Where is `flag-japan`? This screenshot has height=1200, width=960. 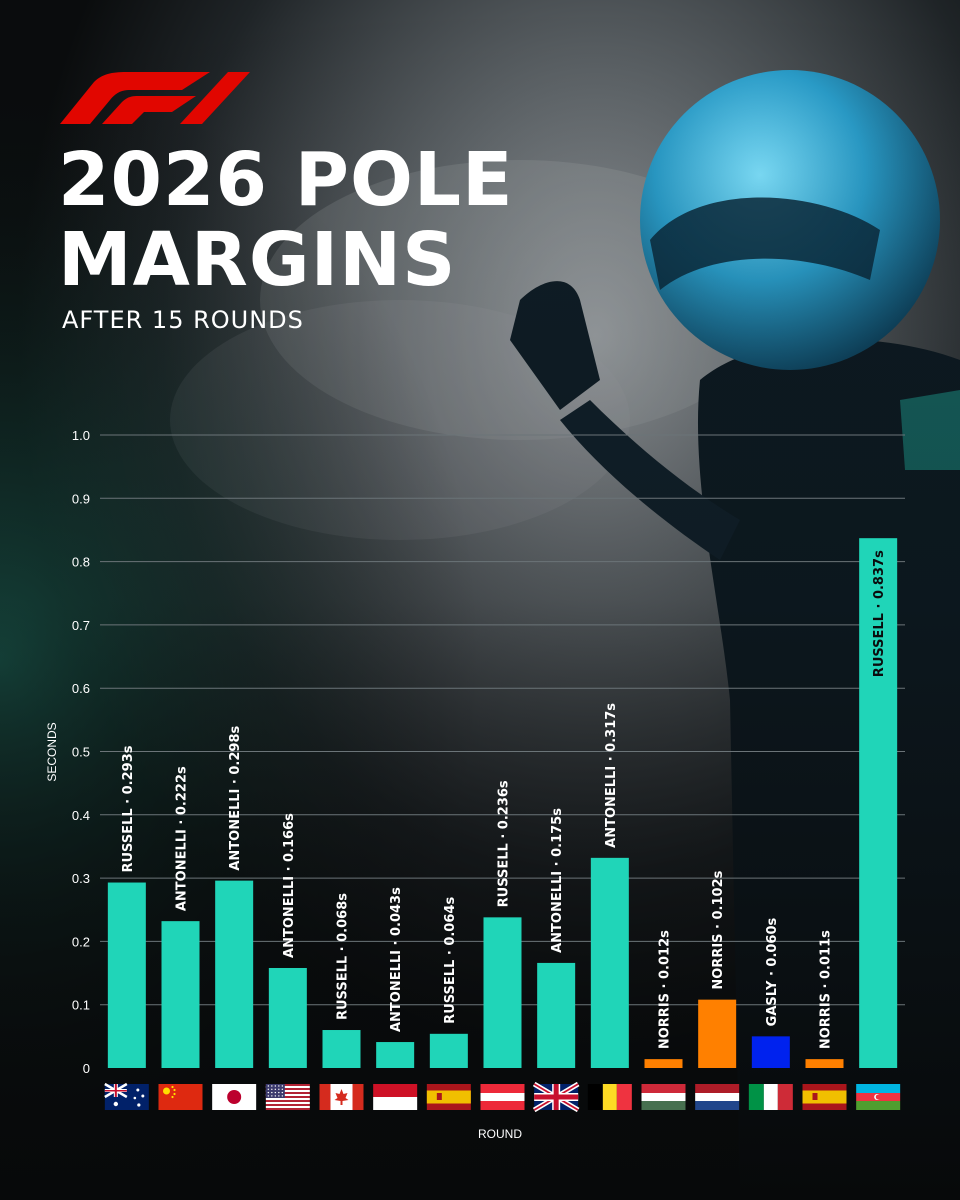 flag-japan is located at coordinates (234, 1097).